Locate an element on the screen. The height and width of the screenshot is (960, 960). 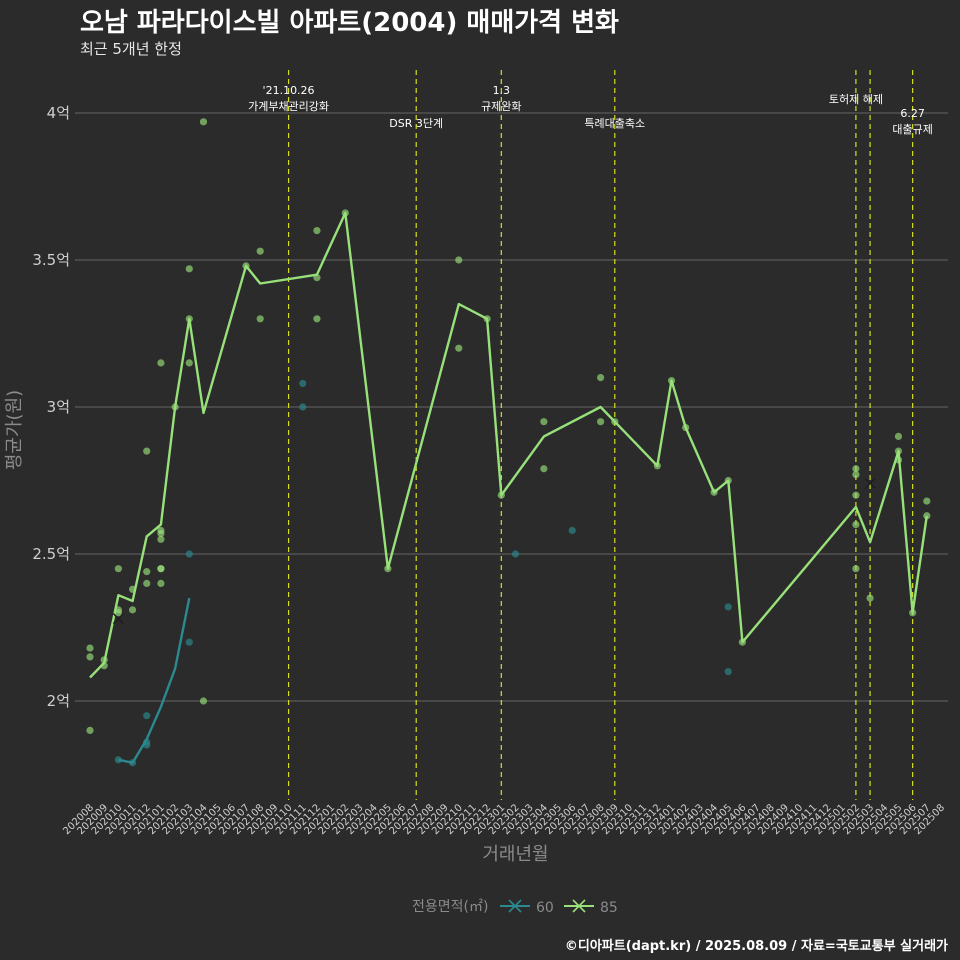
event-label: 대출규제 is located at coordinates (912, 129).